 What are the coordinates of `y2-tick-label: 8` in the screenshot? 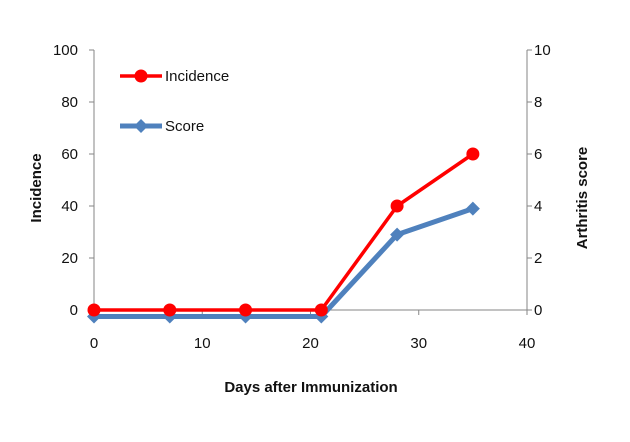 It's located at (538, 102).